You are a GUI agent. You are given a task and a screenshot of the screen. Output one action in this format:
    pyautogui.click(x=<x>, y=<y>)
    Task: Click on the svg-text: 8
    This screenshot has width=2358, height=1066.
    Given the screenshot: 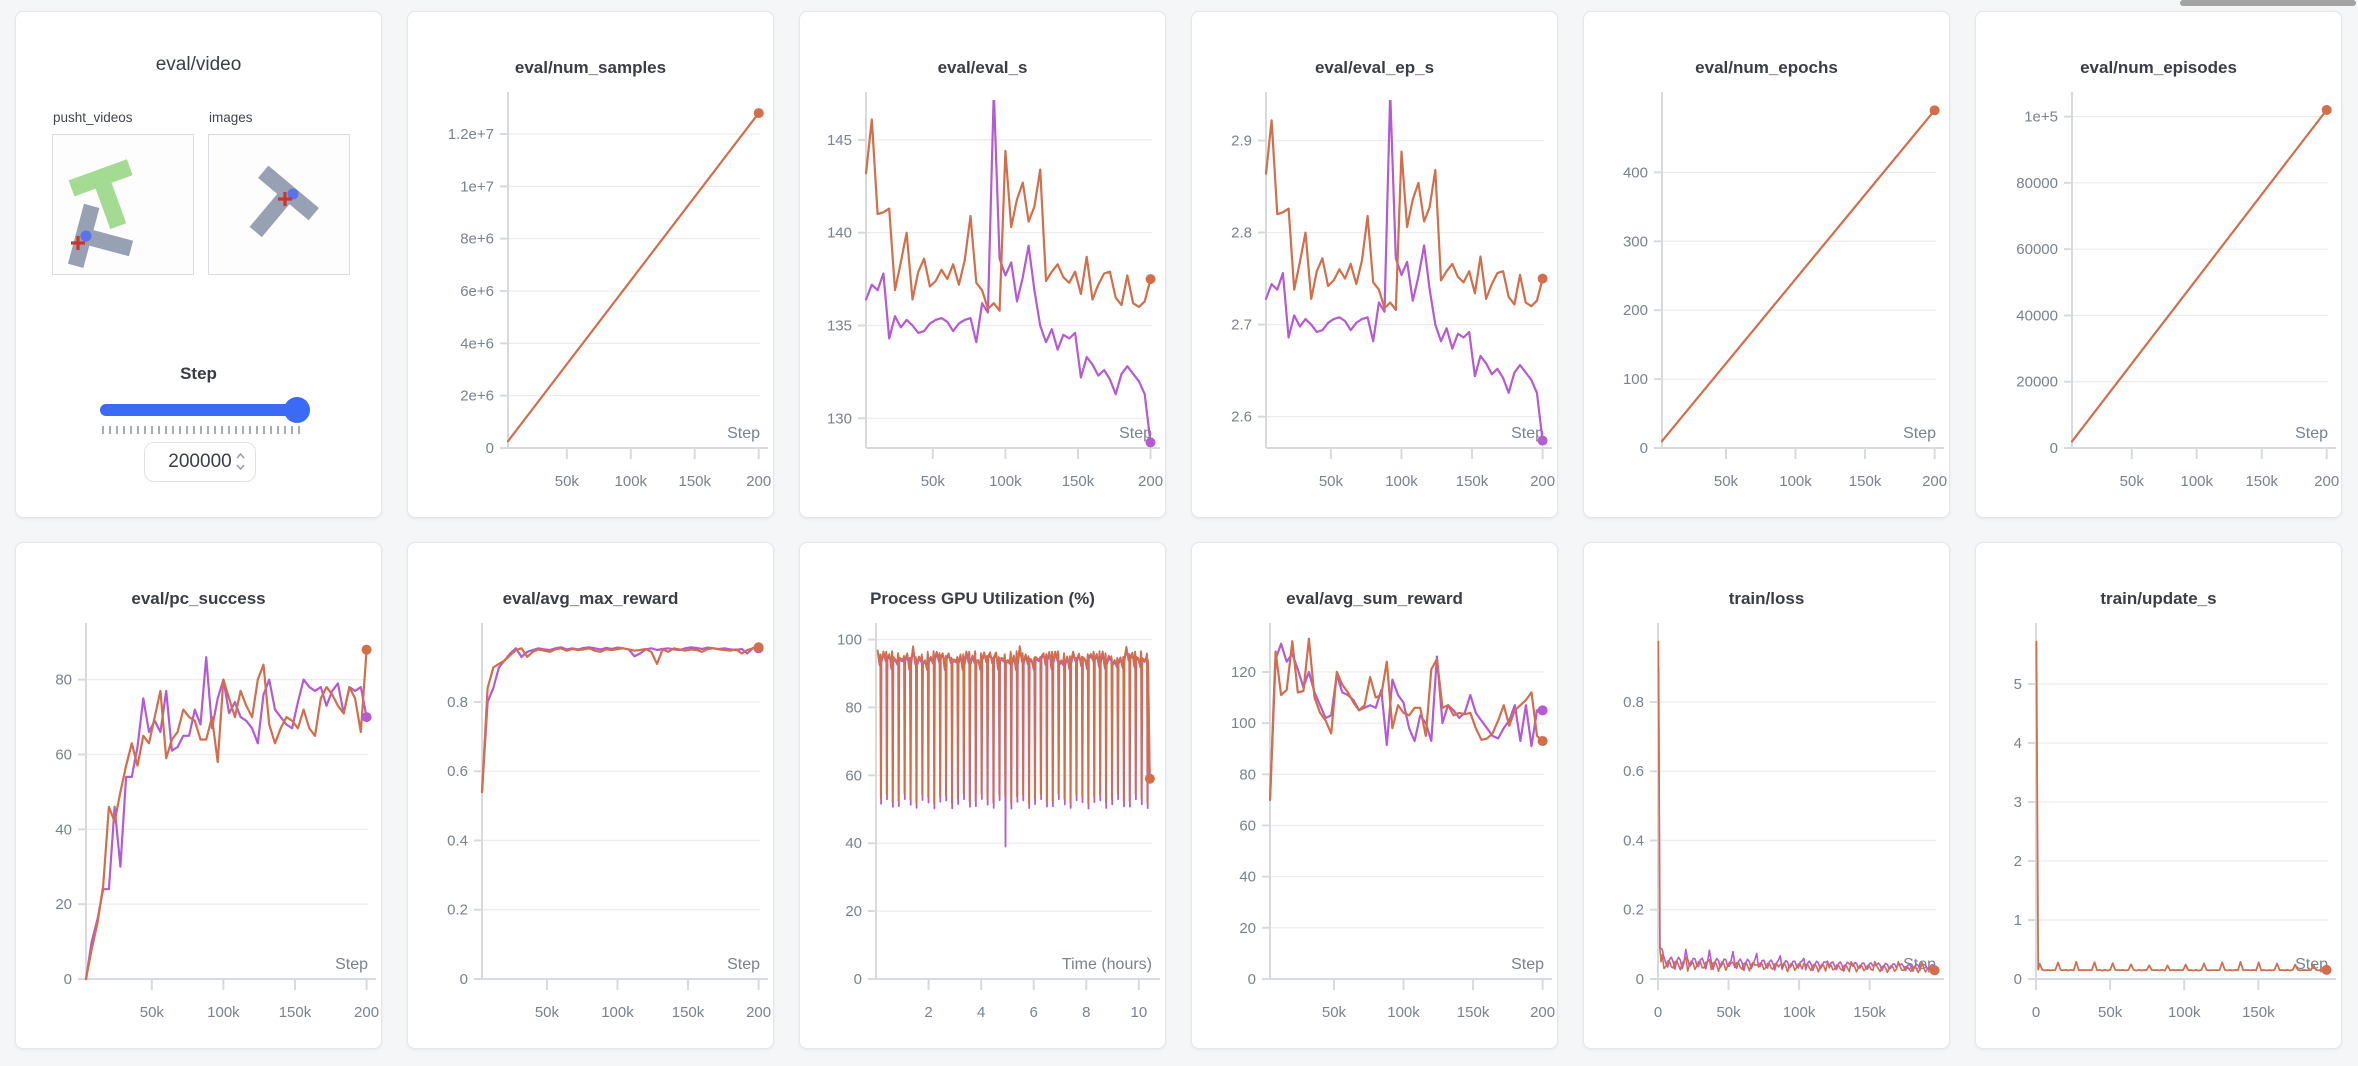 What is the action you would take?
    pyautogui.click(x=1086, y=1012)
    